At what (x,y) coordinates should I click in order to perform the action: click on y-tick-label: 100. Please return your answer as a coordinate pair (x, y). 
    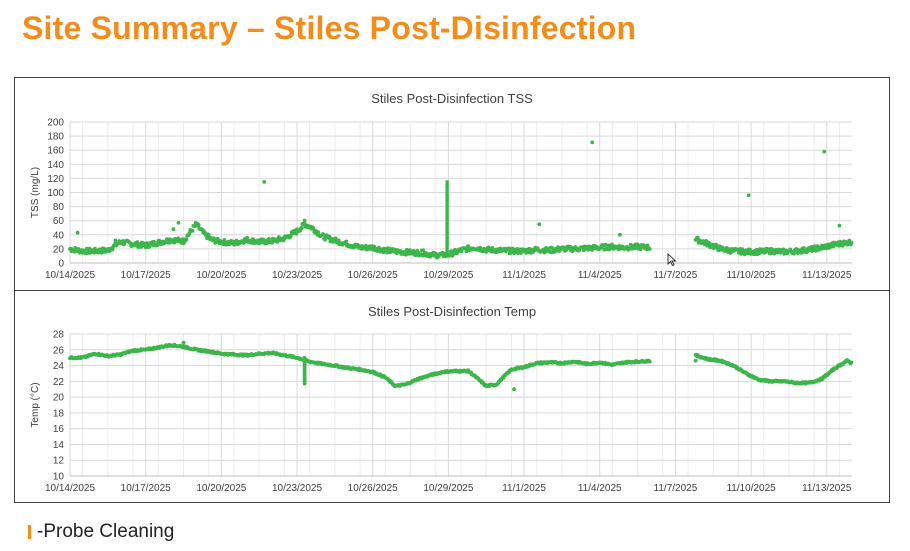
    Looking at the image, I should click on (55, 193).